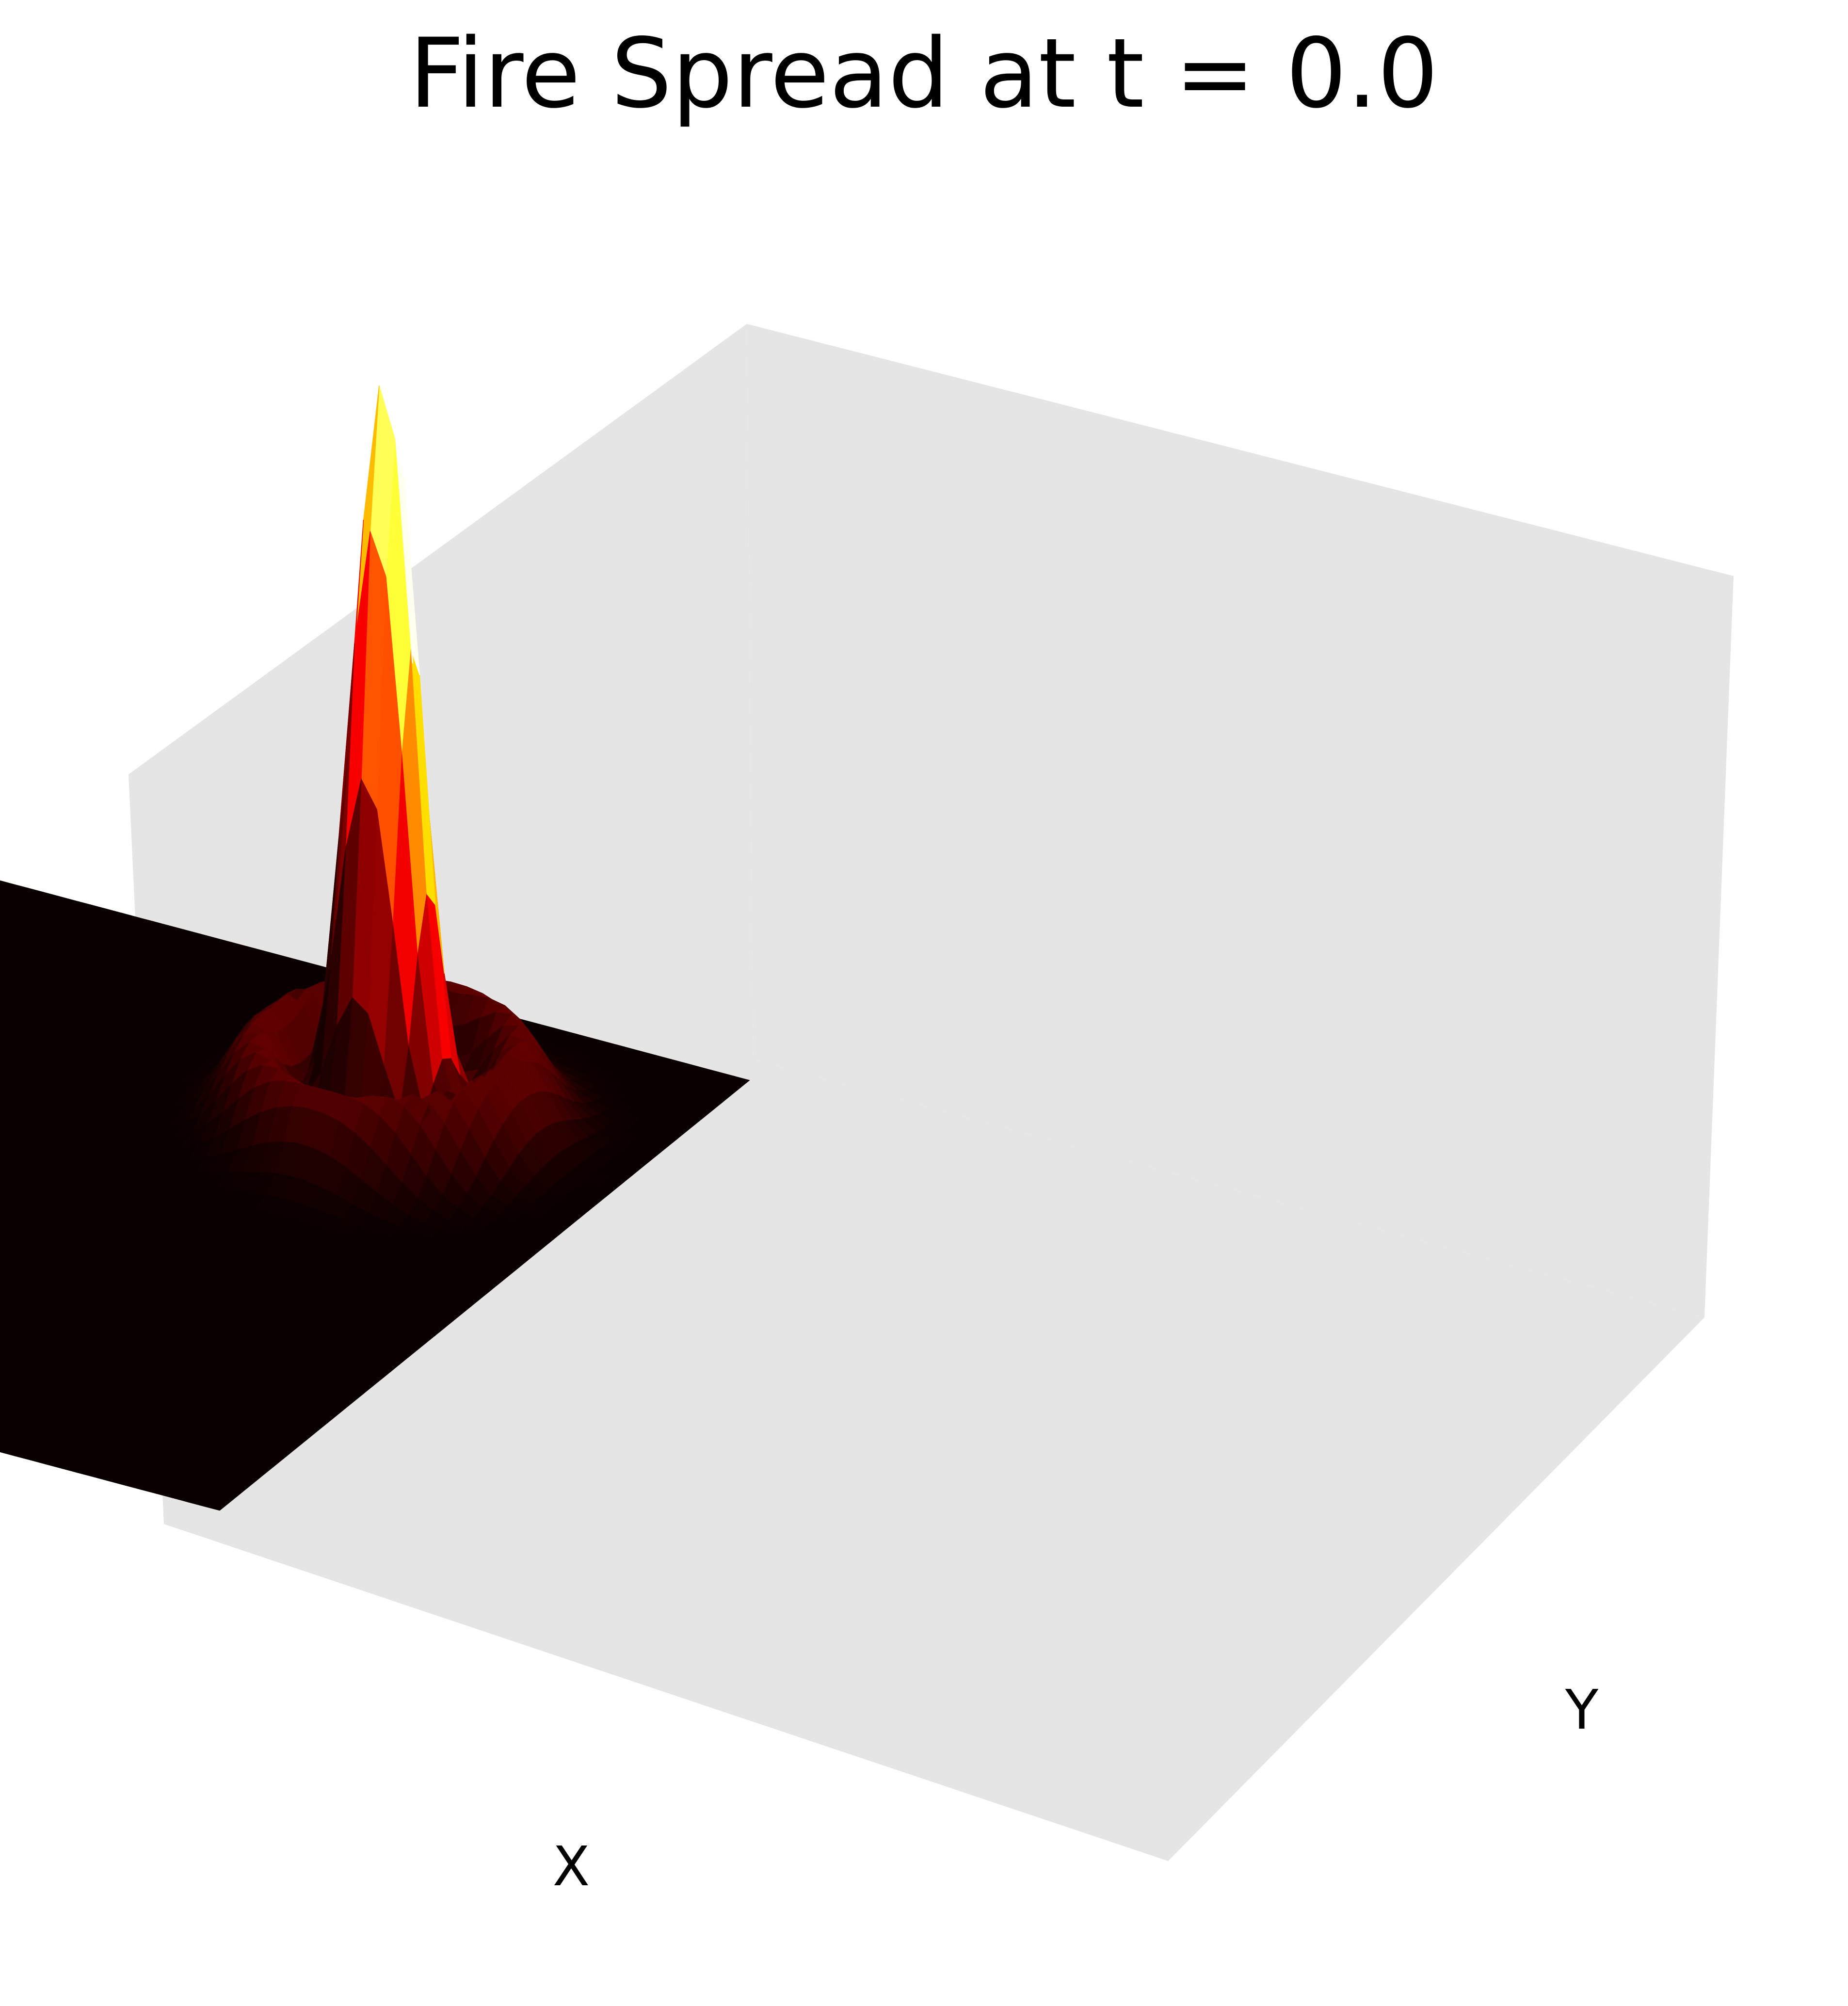  I want to click on x-axis-label: X, so click(571, 1866).